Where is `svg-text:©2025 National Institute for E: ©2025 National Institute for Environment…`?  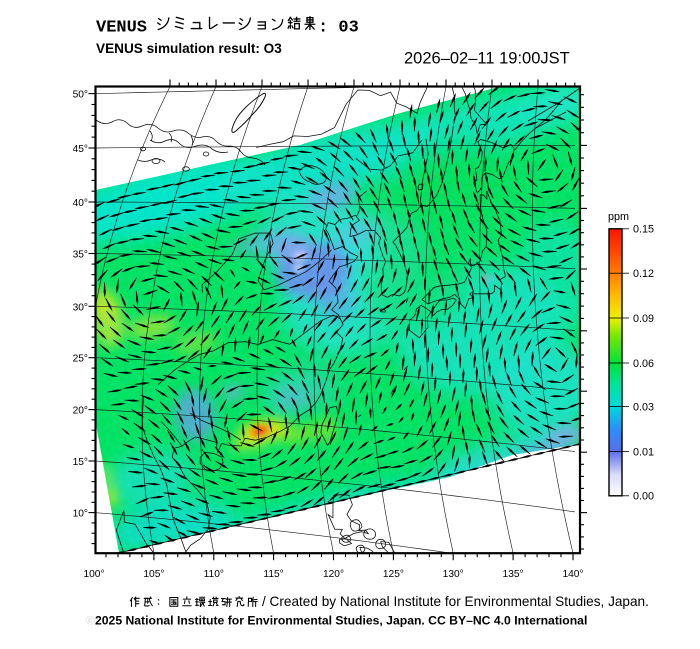
svg-text:©2025 National Institute for E: ©2025 National Institute for Environment… is located at coordinates (336, 621).